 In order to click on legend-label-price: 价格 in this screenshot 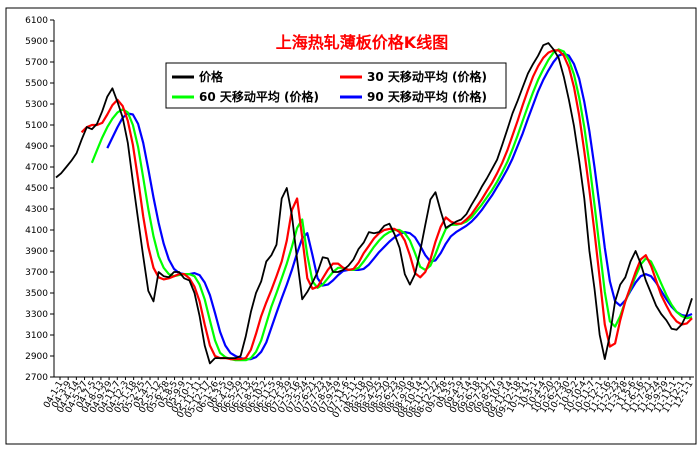, I will do `click(211, 76)`.